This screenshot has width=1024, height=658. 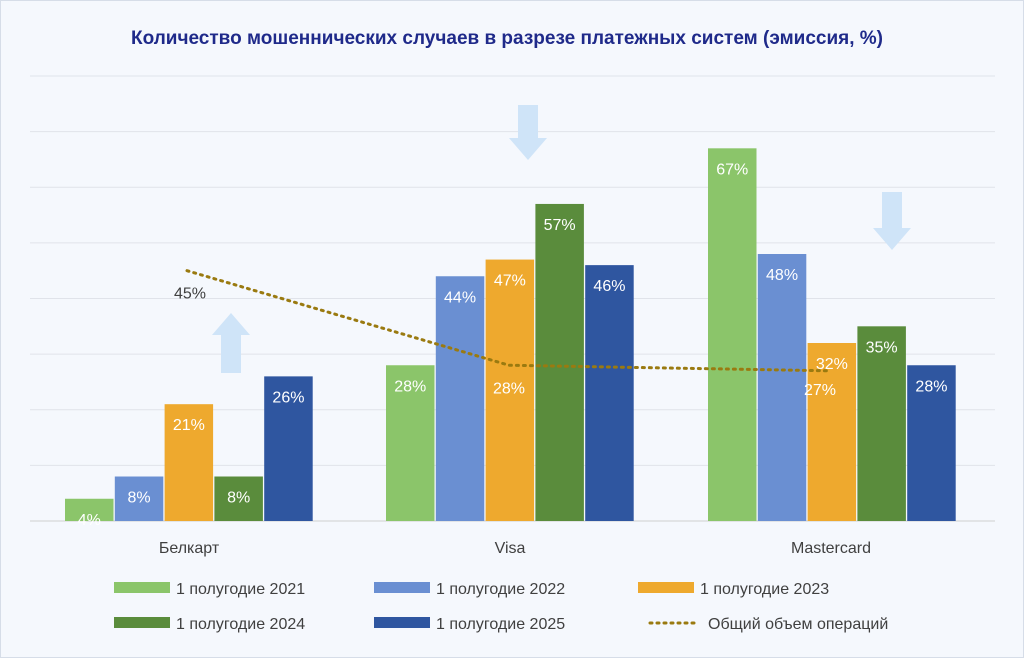 I want to click on line-series, so click(x=508, y=321).